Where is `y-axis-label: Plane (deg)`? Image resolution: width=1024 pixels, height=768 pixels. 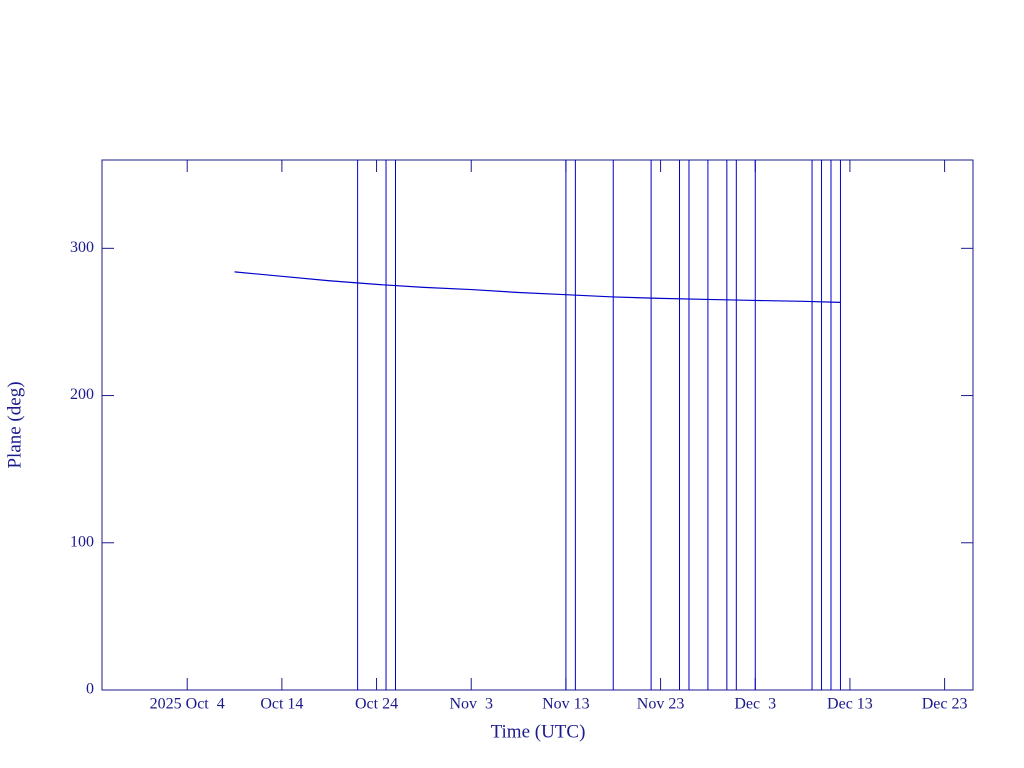 y-axis-label: Plane (deg) is located at coordinates (14, 424).